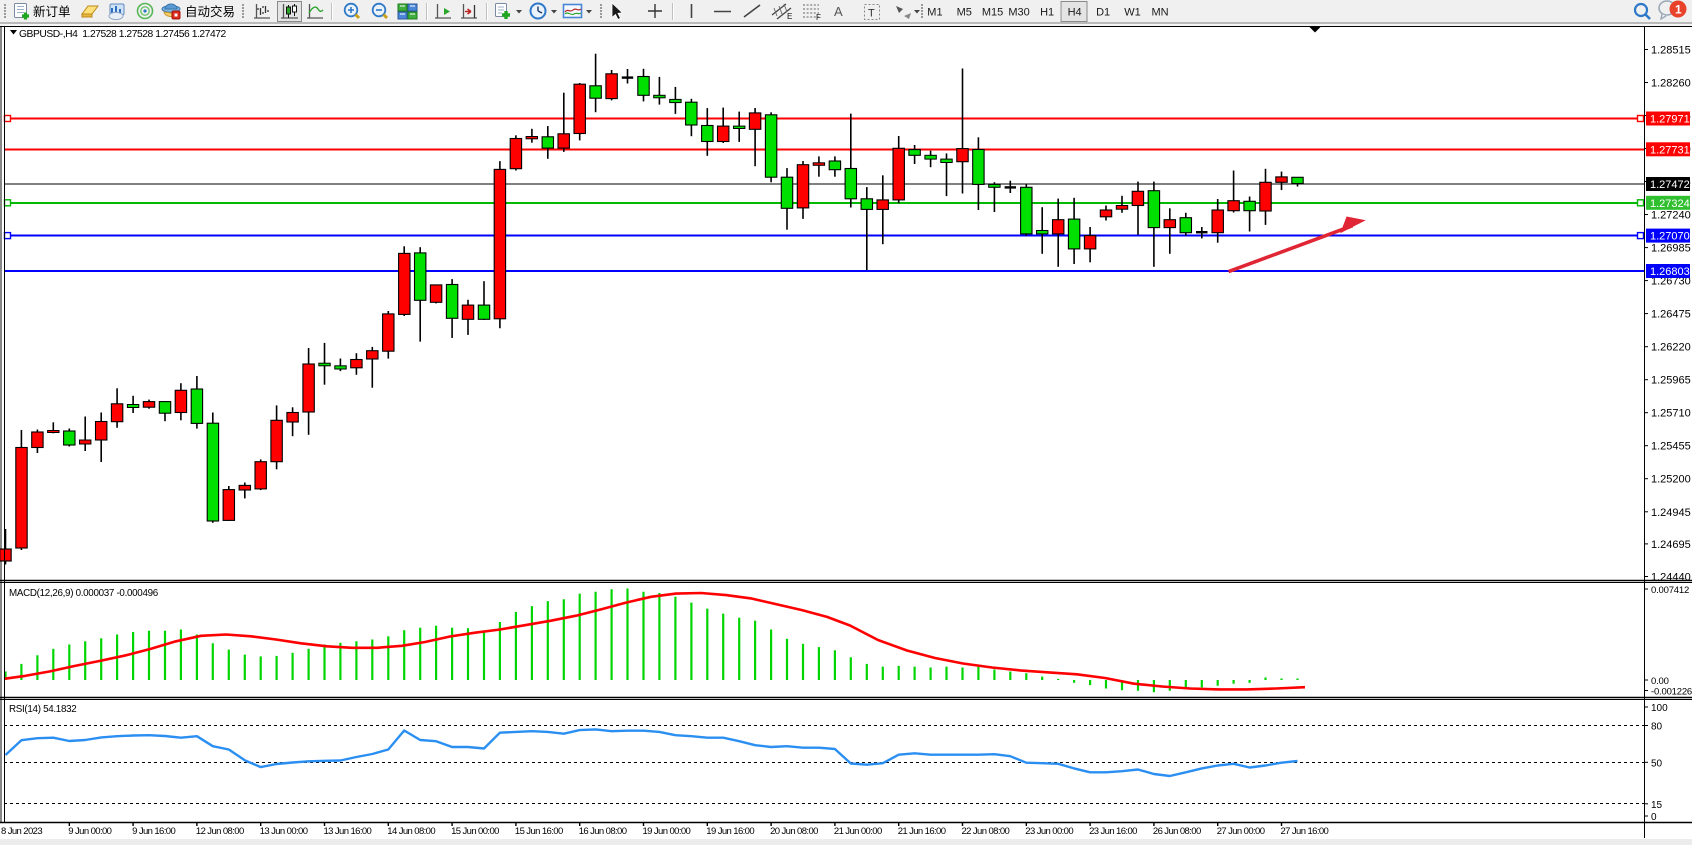 The image size is (1692, 845). I want to click on svg-text: 15 Jun 00:00, so click(475, 831).